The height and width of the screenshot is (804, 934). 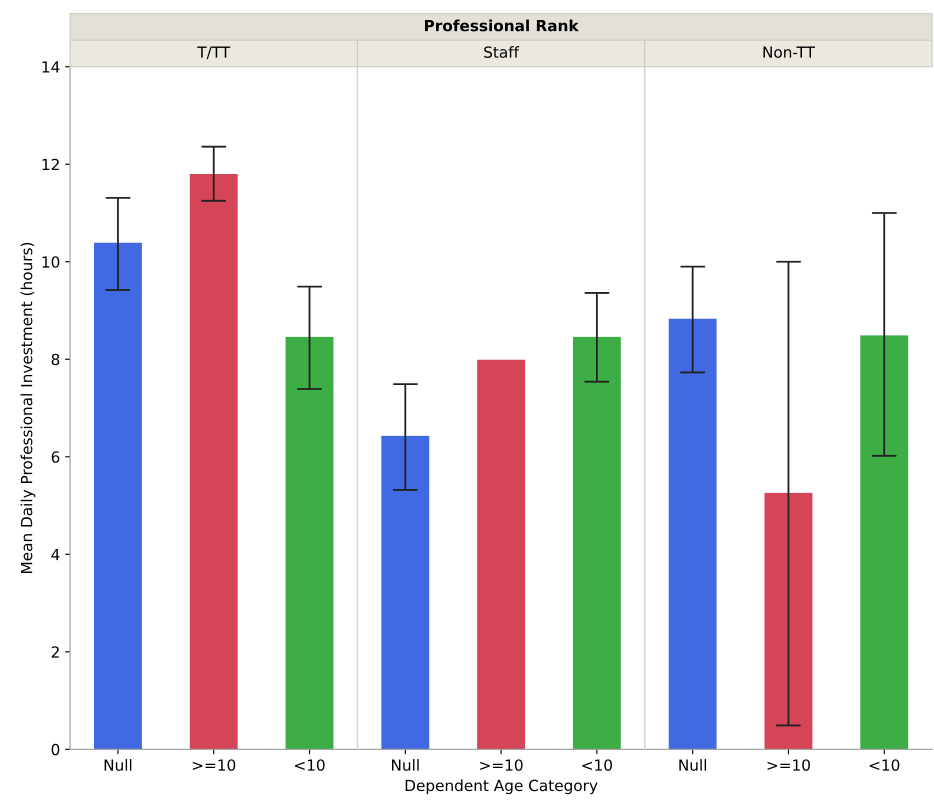 I want to click on y-tick-label: 12, so click(x=50, y=164).